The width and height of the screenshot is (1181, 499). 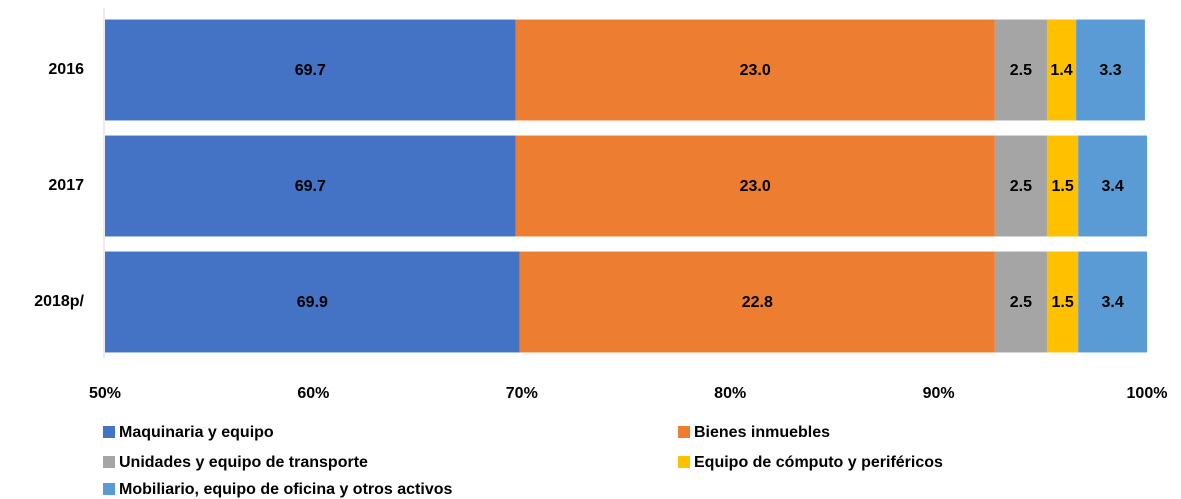 What do you see at coordinates (730, 393) in the screenshot?
I see `x-tick-label: 80%` at bounding box center [730, 393].